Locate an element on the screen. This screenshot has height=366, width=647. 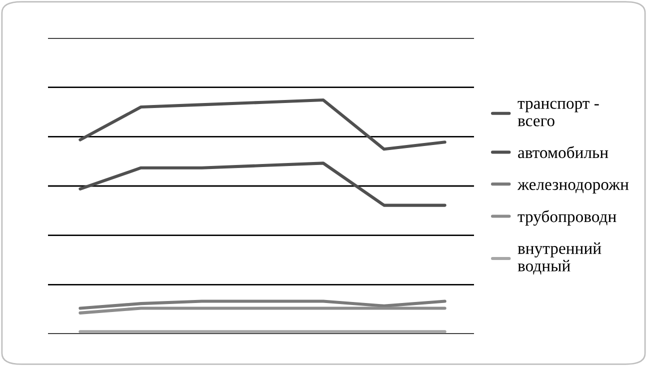
legend-label: автомобильн is located at coordinates (563, 152).